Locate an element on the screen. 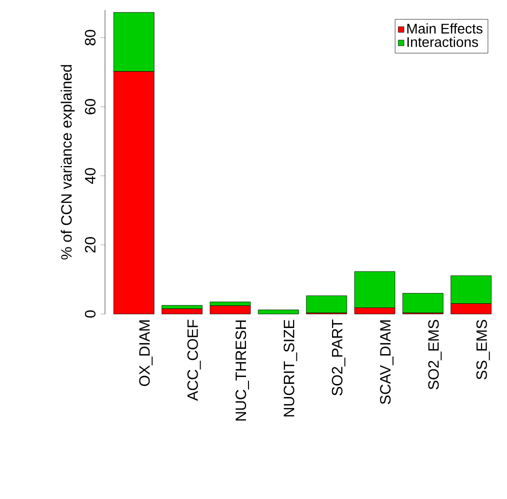 Image resolution: width=507 pixels, height=499 pixels. y-tick-label: 80 is located at coordinates (90, 38).